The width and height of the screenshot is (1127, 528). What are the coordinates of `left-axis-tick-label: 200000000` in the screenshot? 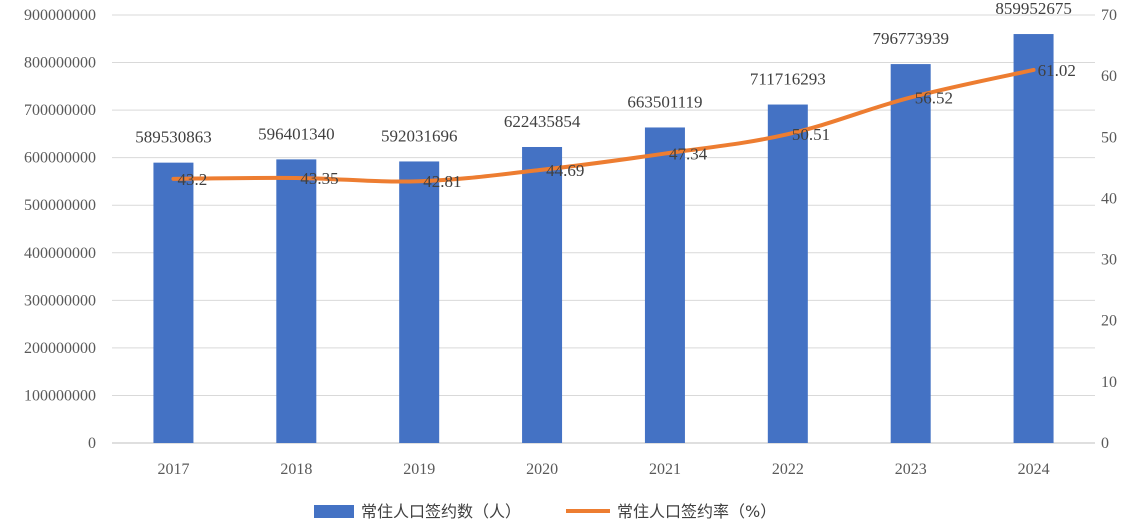 It's located at (60, 348).